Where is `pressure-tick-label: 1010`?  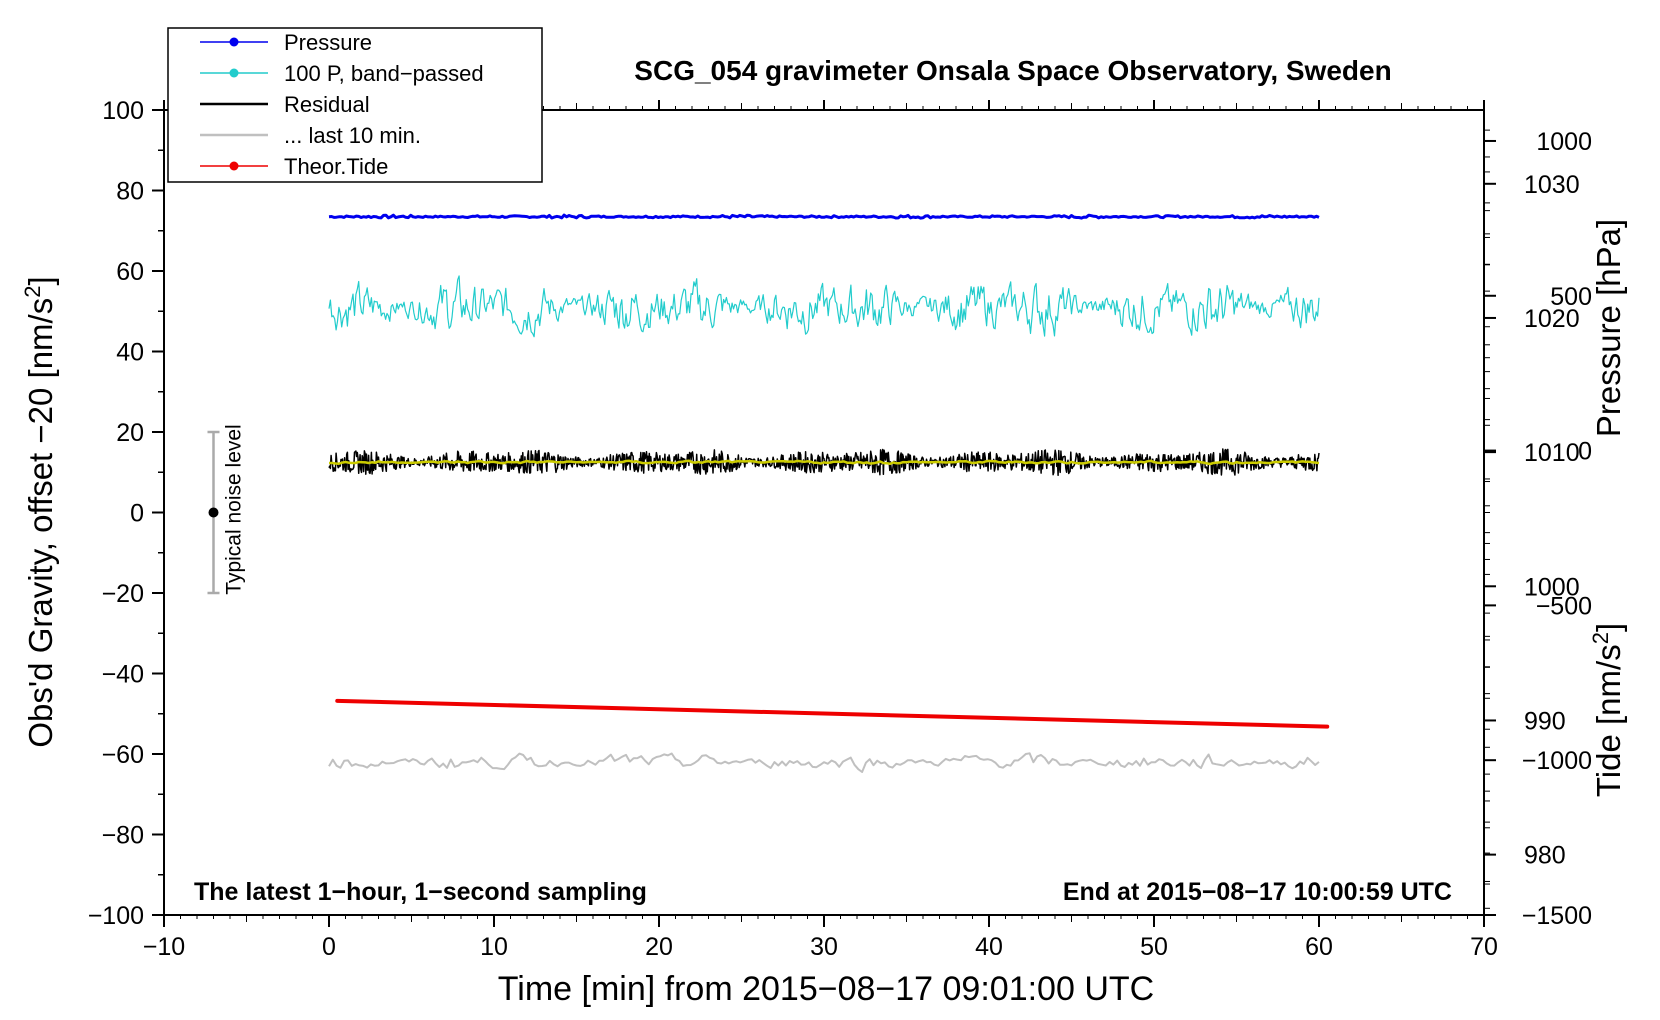 pressure-tick-label: 1010 is located at coordinates (1552, 453).